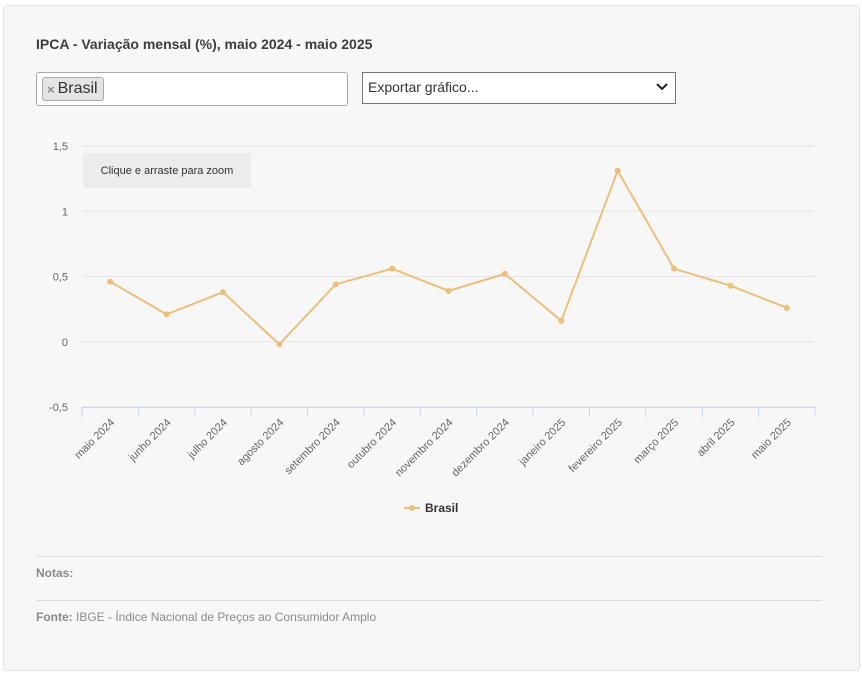 The image size is (862, 677). What do you see at coordinates (207, 439) in the screenshot?
I see `x-tick-label: julho 2024` at bounding box center [207, 439].